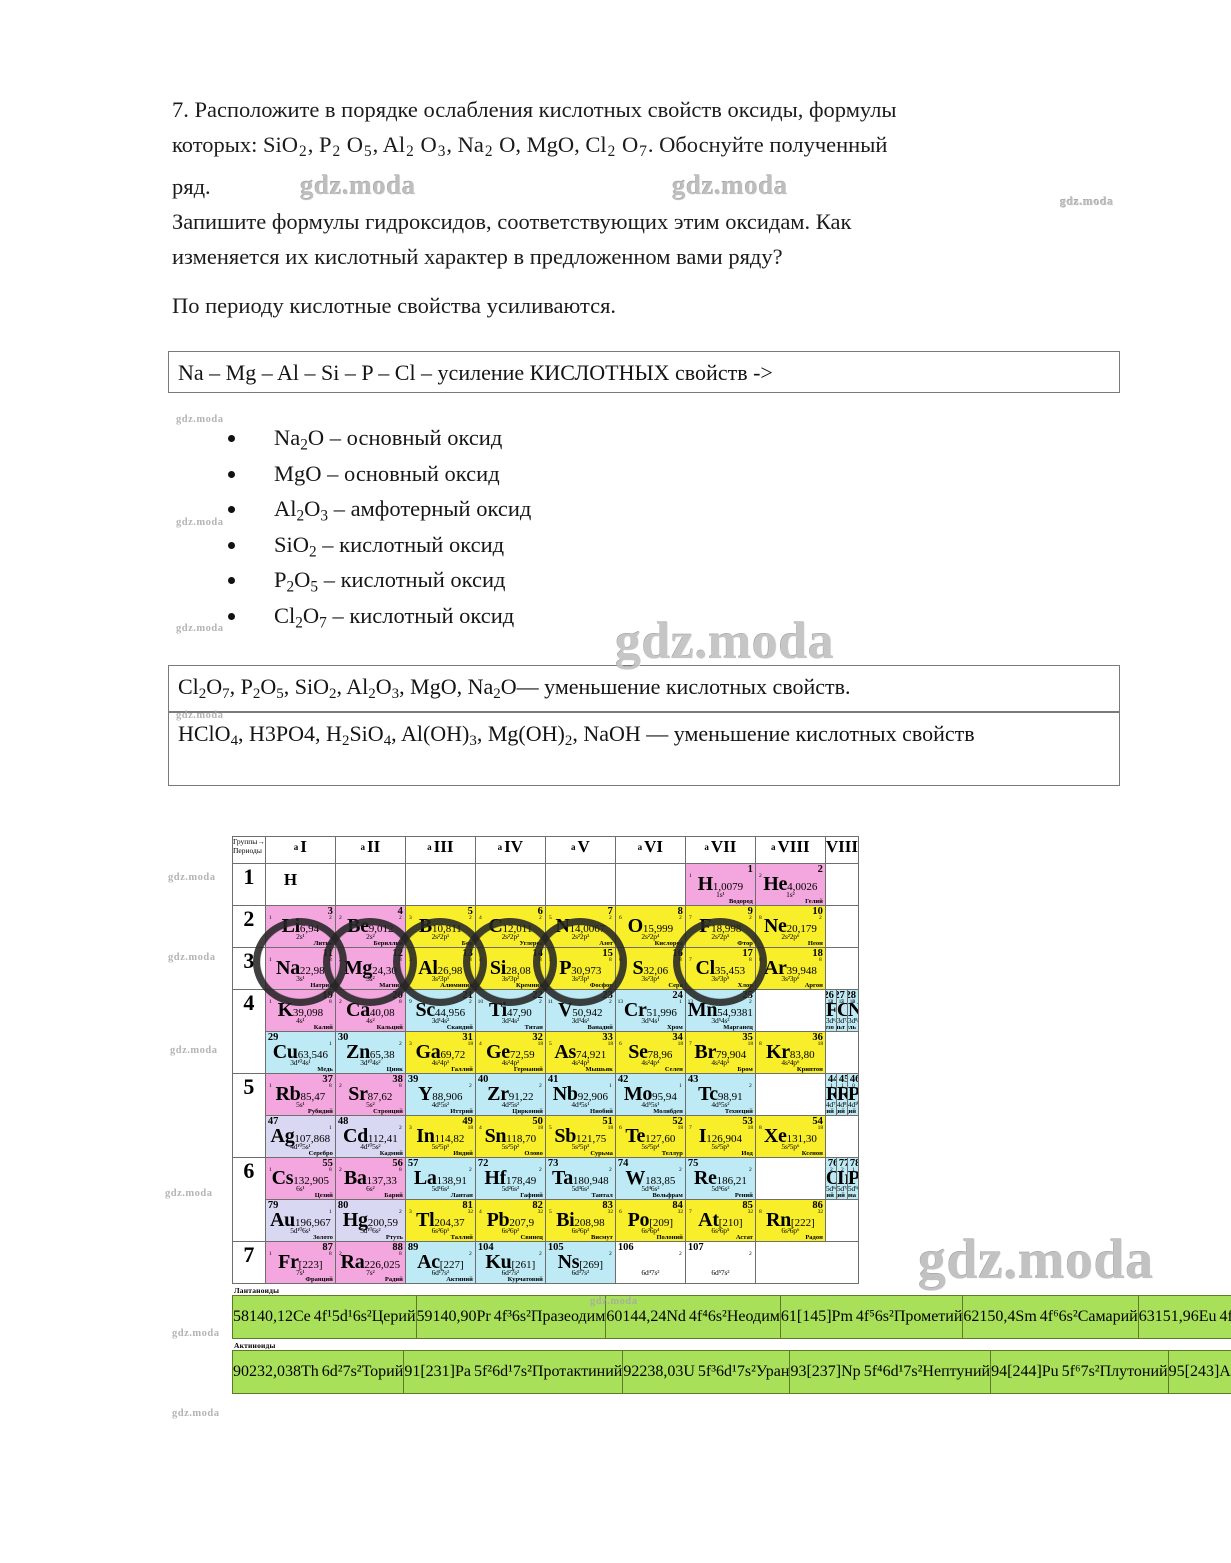  What do you see at coordinates (370, 1262) in the screenshot?
I see `element-cell-Ra: 88 2 8 Ra226,025 7s² Радий` at bounding box center [370, 1262].